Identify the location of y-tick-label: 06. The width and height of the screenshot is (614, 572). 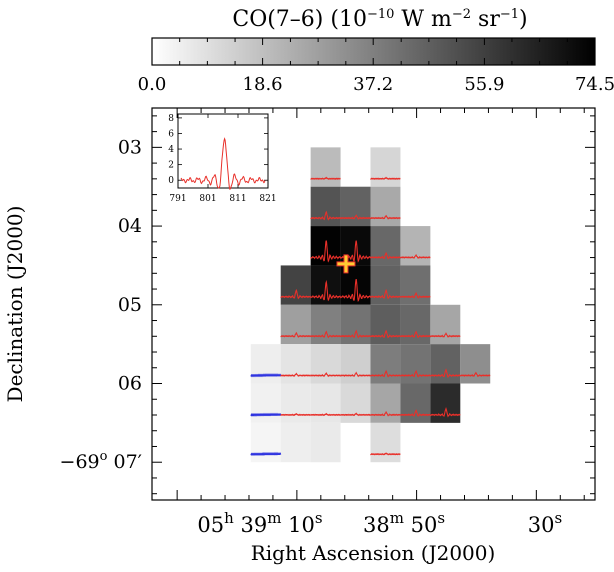
(130, 384).